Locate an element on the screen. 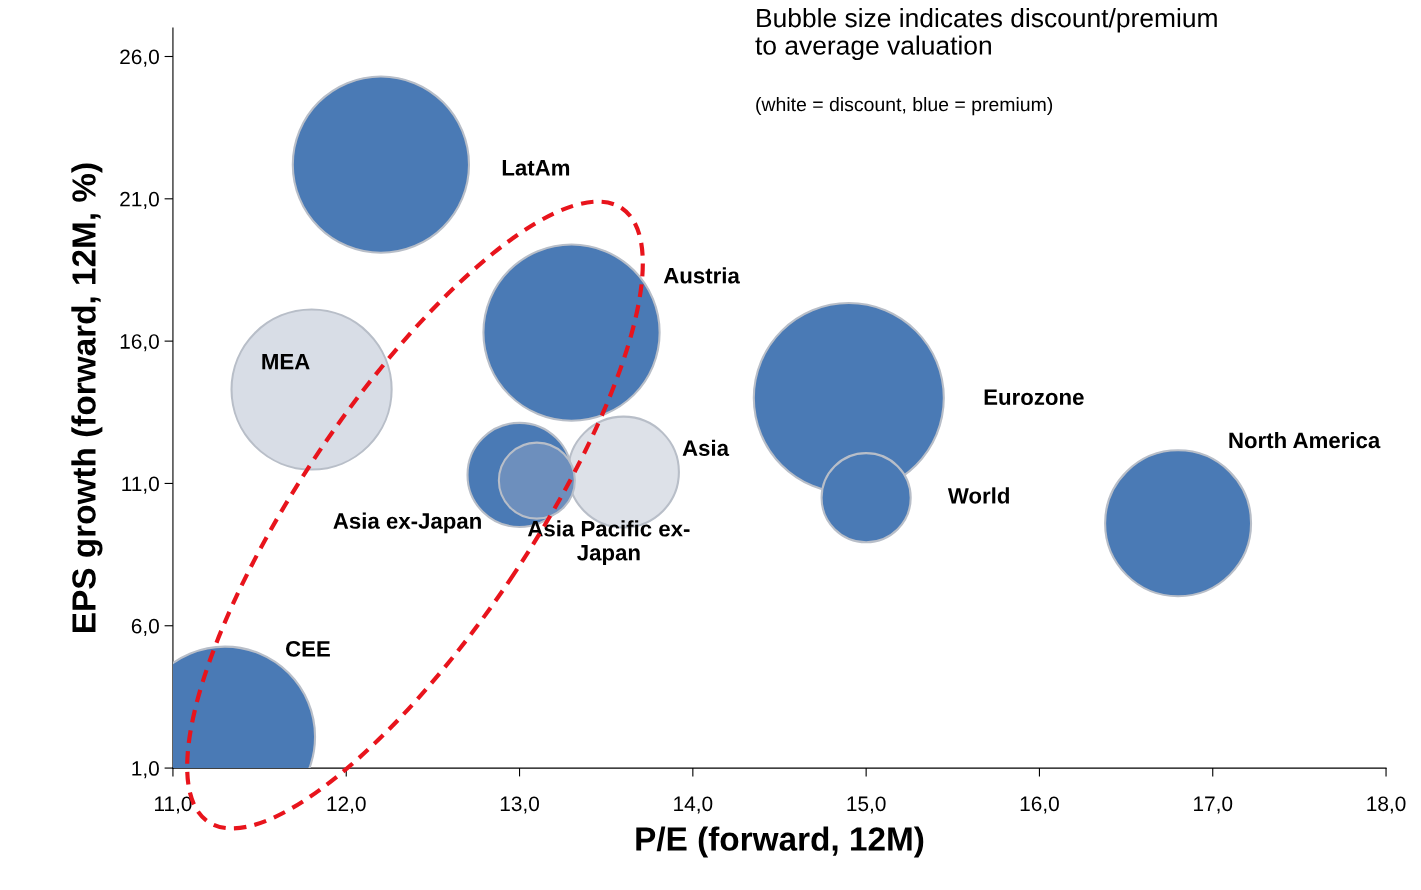 The image size is (1421, 890). annotation: (white = discount, blue = premium) is located at coordinates (904, 106).